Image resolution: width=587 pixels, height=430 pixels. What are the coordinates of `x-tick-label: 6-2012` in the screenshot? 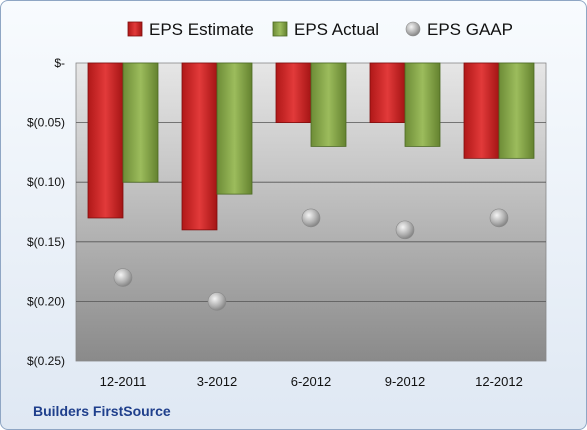 It's located at (311, 381).